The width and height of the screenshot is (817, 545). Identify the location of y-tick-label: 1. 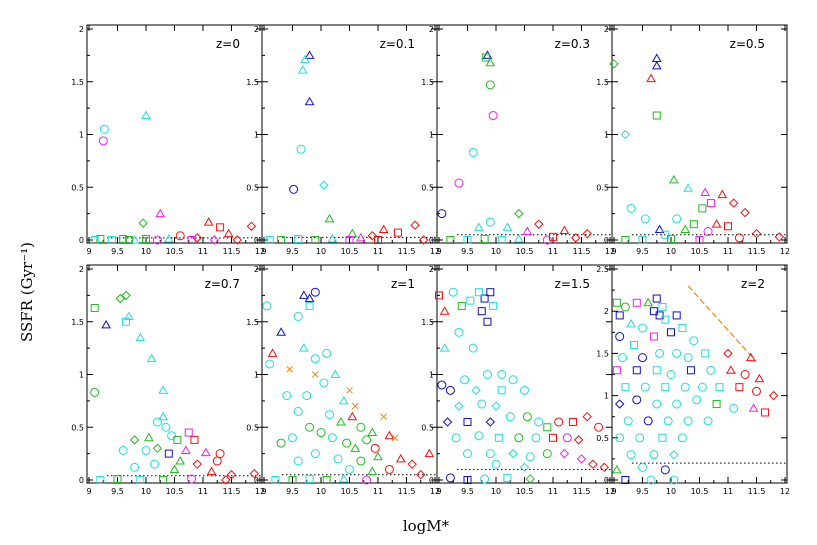
(81, 135).